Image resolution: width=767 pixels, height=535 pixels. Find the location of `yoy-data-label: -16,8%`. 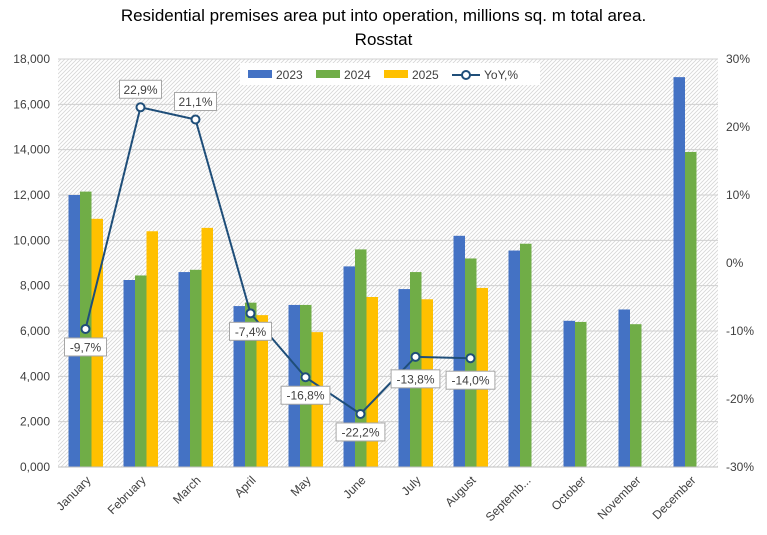

yoy-data-label: -16,8% is located at coordinates (305, 396).